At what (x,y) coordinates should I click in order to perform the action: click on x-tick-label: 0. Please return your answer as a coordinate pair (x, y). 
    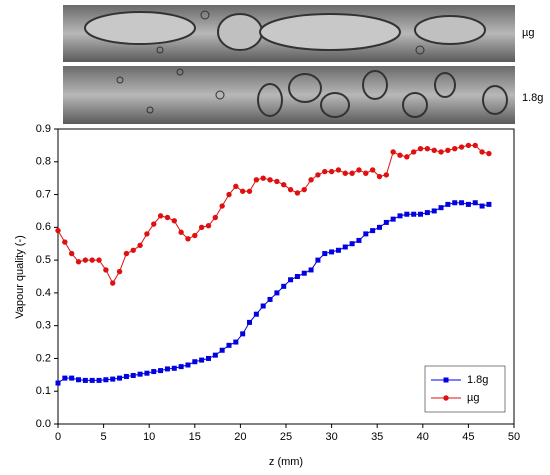
    Looking at the image, I should click on (58, 437).